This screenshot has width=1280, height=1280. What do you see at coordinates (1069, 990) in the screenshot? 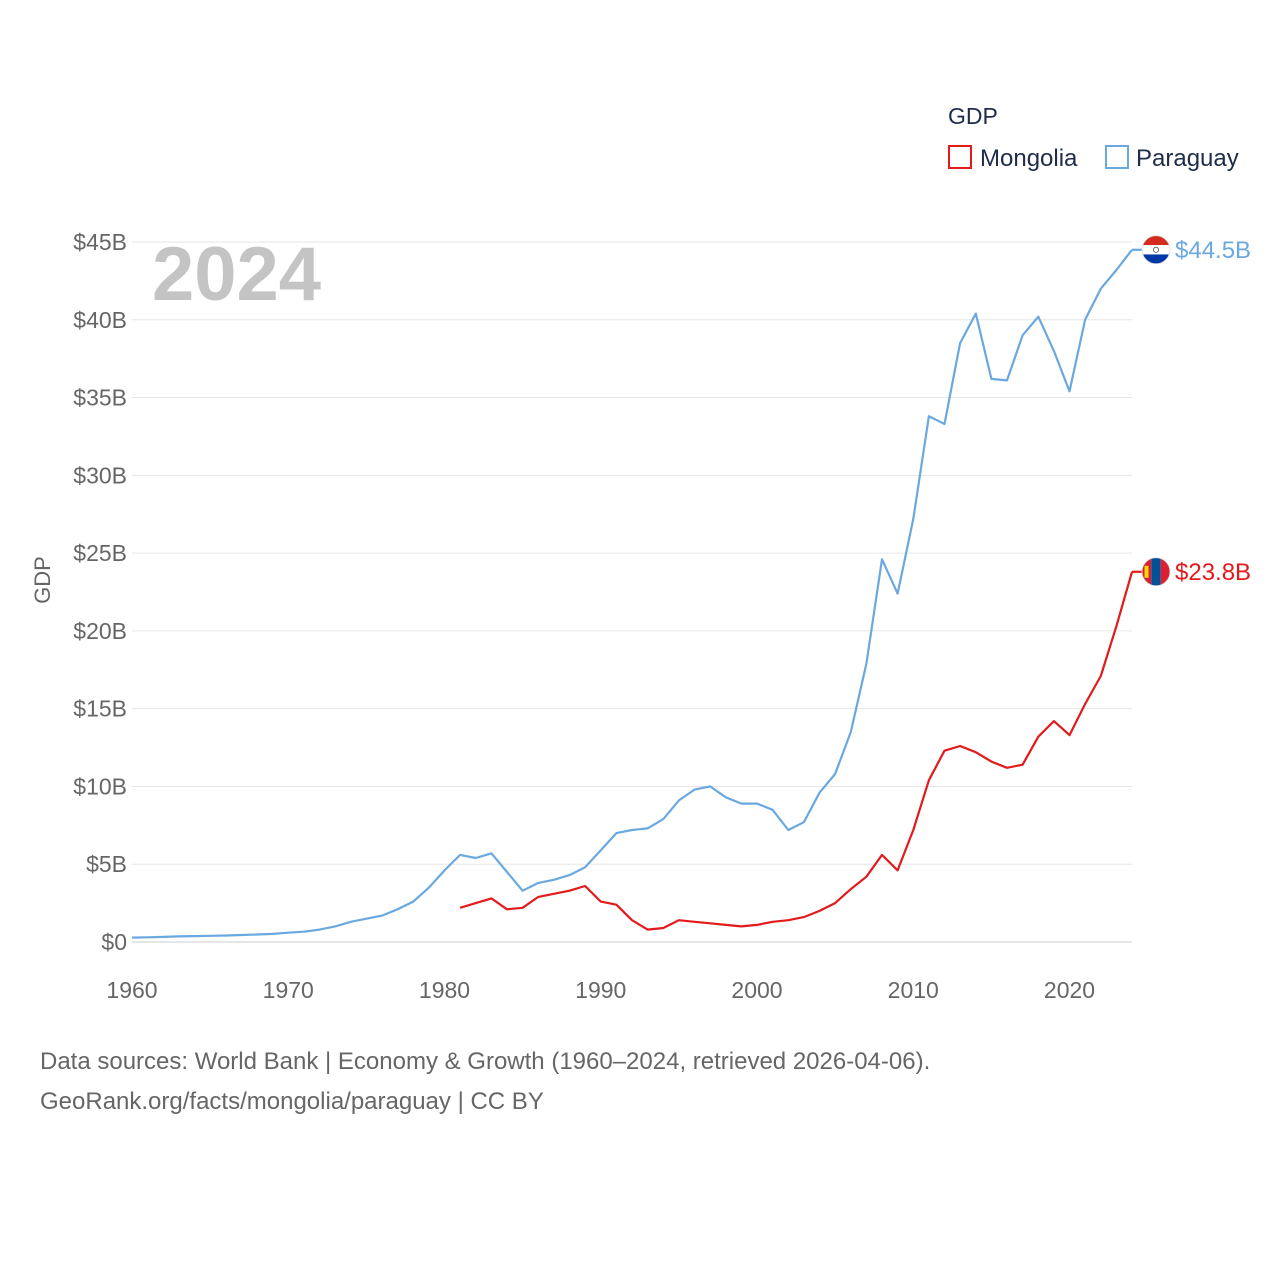
I see `x-tick-label: 2020` at bounding box center [1069, 990].